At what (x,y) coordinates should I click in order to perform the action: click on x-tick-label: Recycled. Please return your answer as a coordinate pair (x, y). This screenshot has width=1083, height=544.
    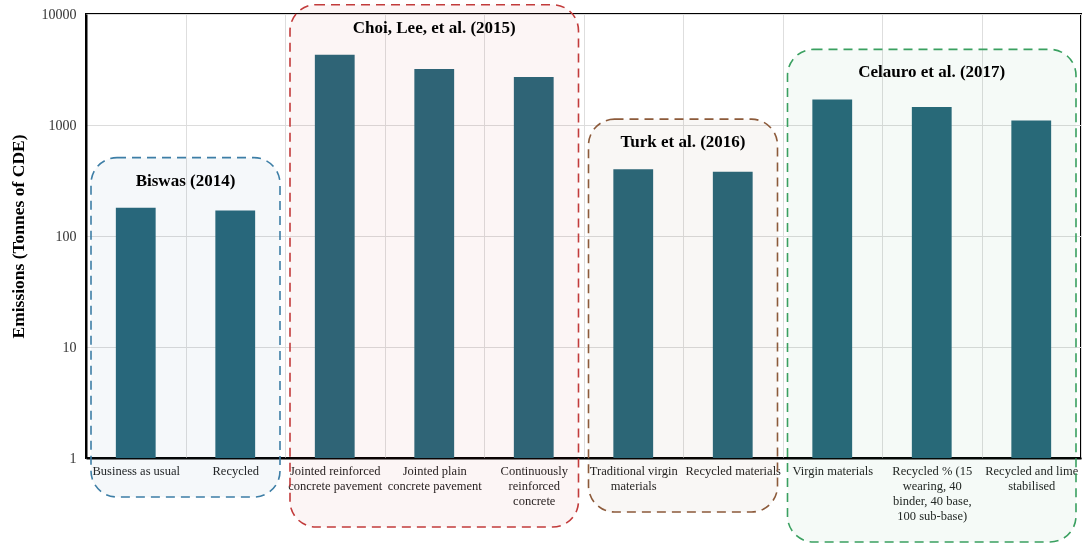
    Looking at the image, I should click on (236, 470).